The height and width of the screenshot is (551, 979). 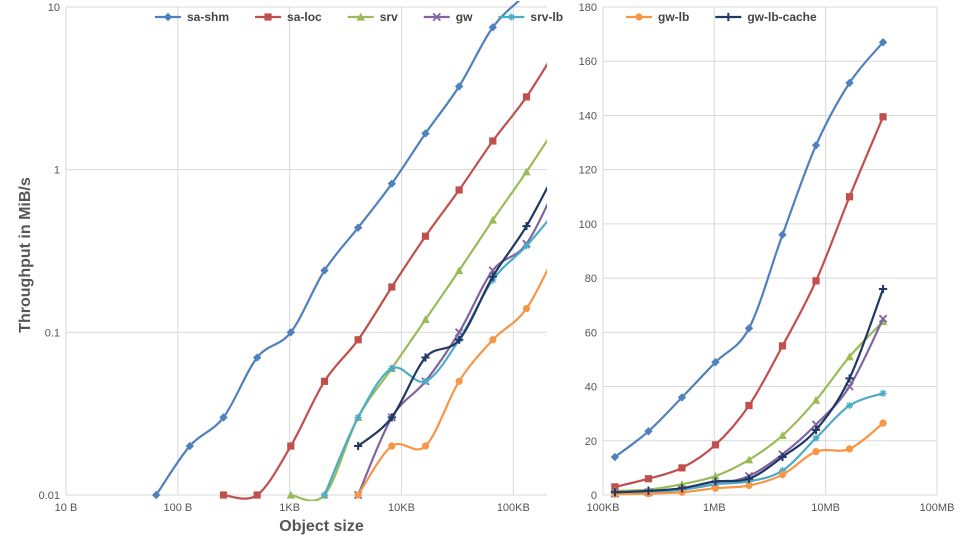 I want to click on legend-label: gw-lb, so click(x=673, y=17).